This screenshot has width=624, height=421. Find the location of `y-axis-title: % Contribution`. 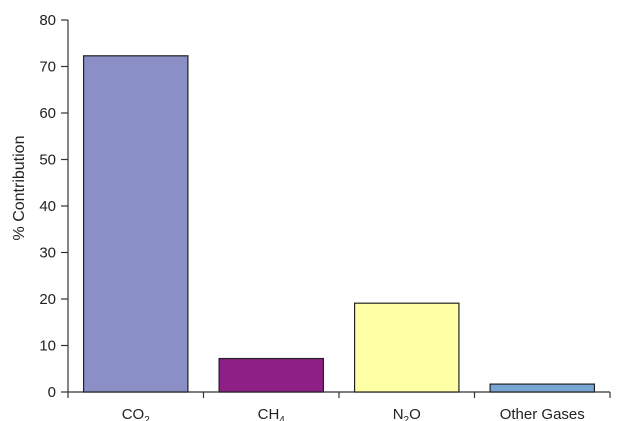

y-axis-title: % Contribution is located at coordinates (19, 188).